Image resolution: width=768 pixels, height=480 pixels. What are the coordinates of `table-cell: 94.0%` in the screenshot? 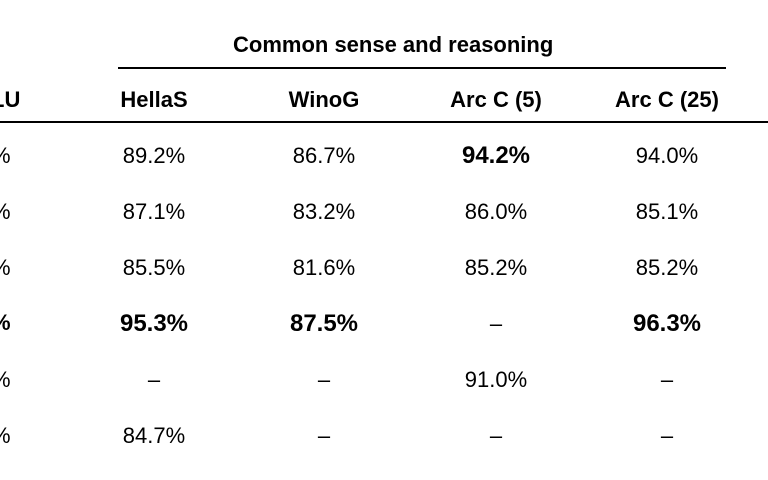 It's located at (667, 155).